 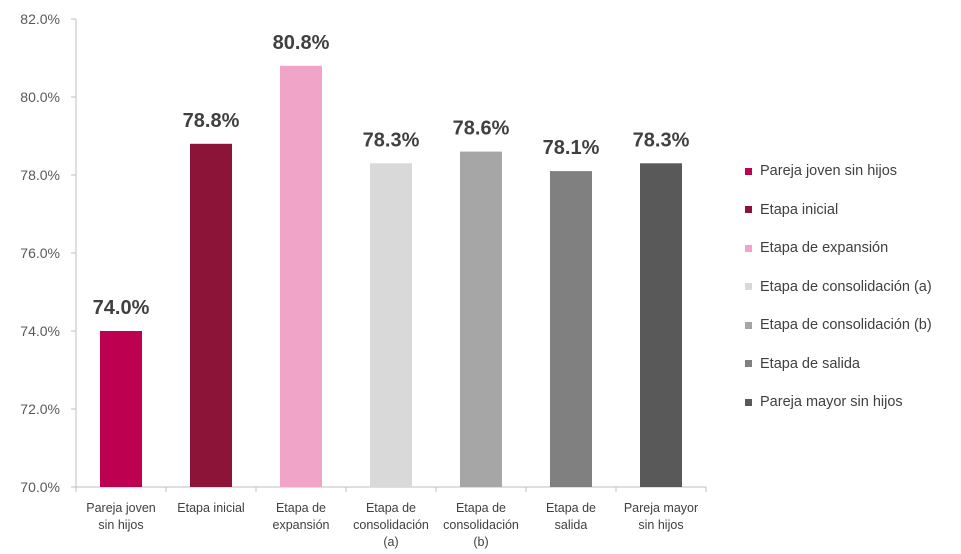 What do you see at coordinates (846, 286) in the screenshot?
I see `legend-label: Etapa de consolidación (a)` at bounding box center [846, 286].